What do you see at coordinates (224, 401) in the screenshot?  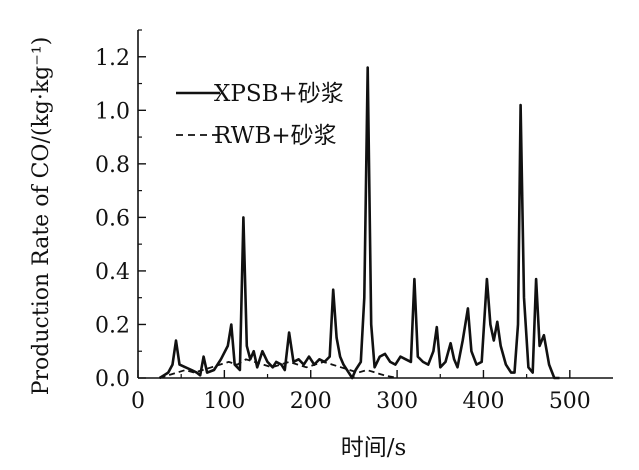 I see `x-tick-label: 100` at bounding box center [224, 401].